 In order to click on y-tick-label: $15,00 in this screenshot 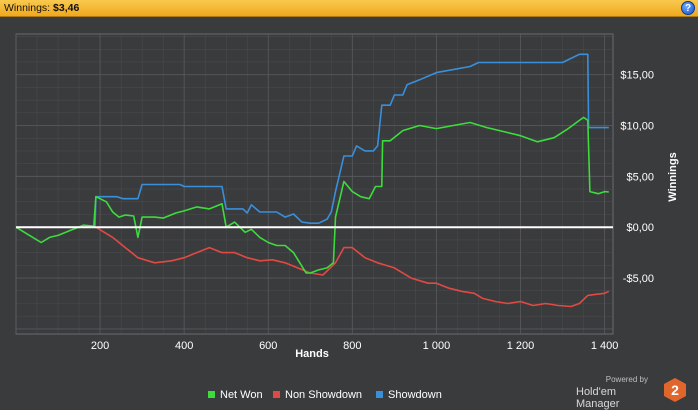, I will do `click(637, 76)`.